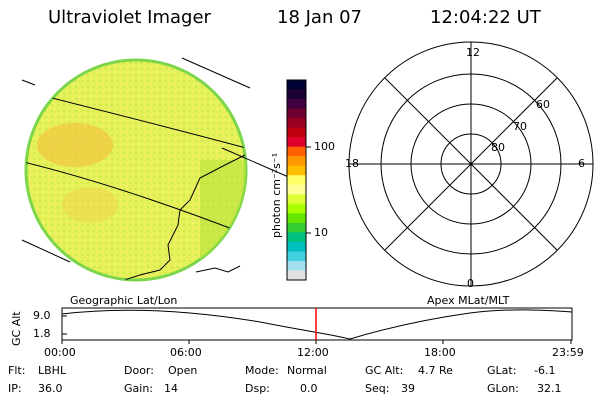 This screenshot has width=600, height=400. I want to click on dsp-label: Dsp:, so click(257, 388).